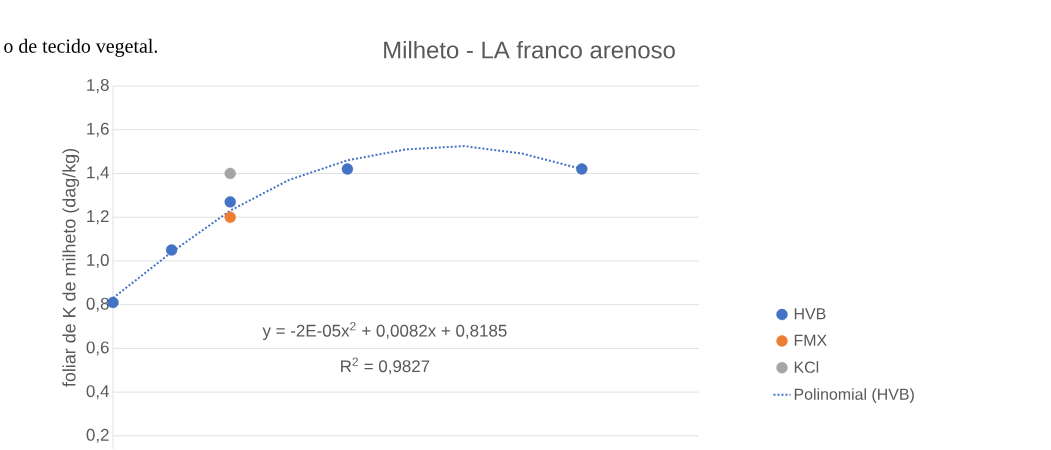 The width and height of the screenshot is (1051, 450). What do you see at coordinates (98, 173) in the screenshot?
I see `y-tick-label: 1,4` at bounding box center [98, 173].